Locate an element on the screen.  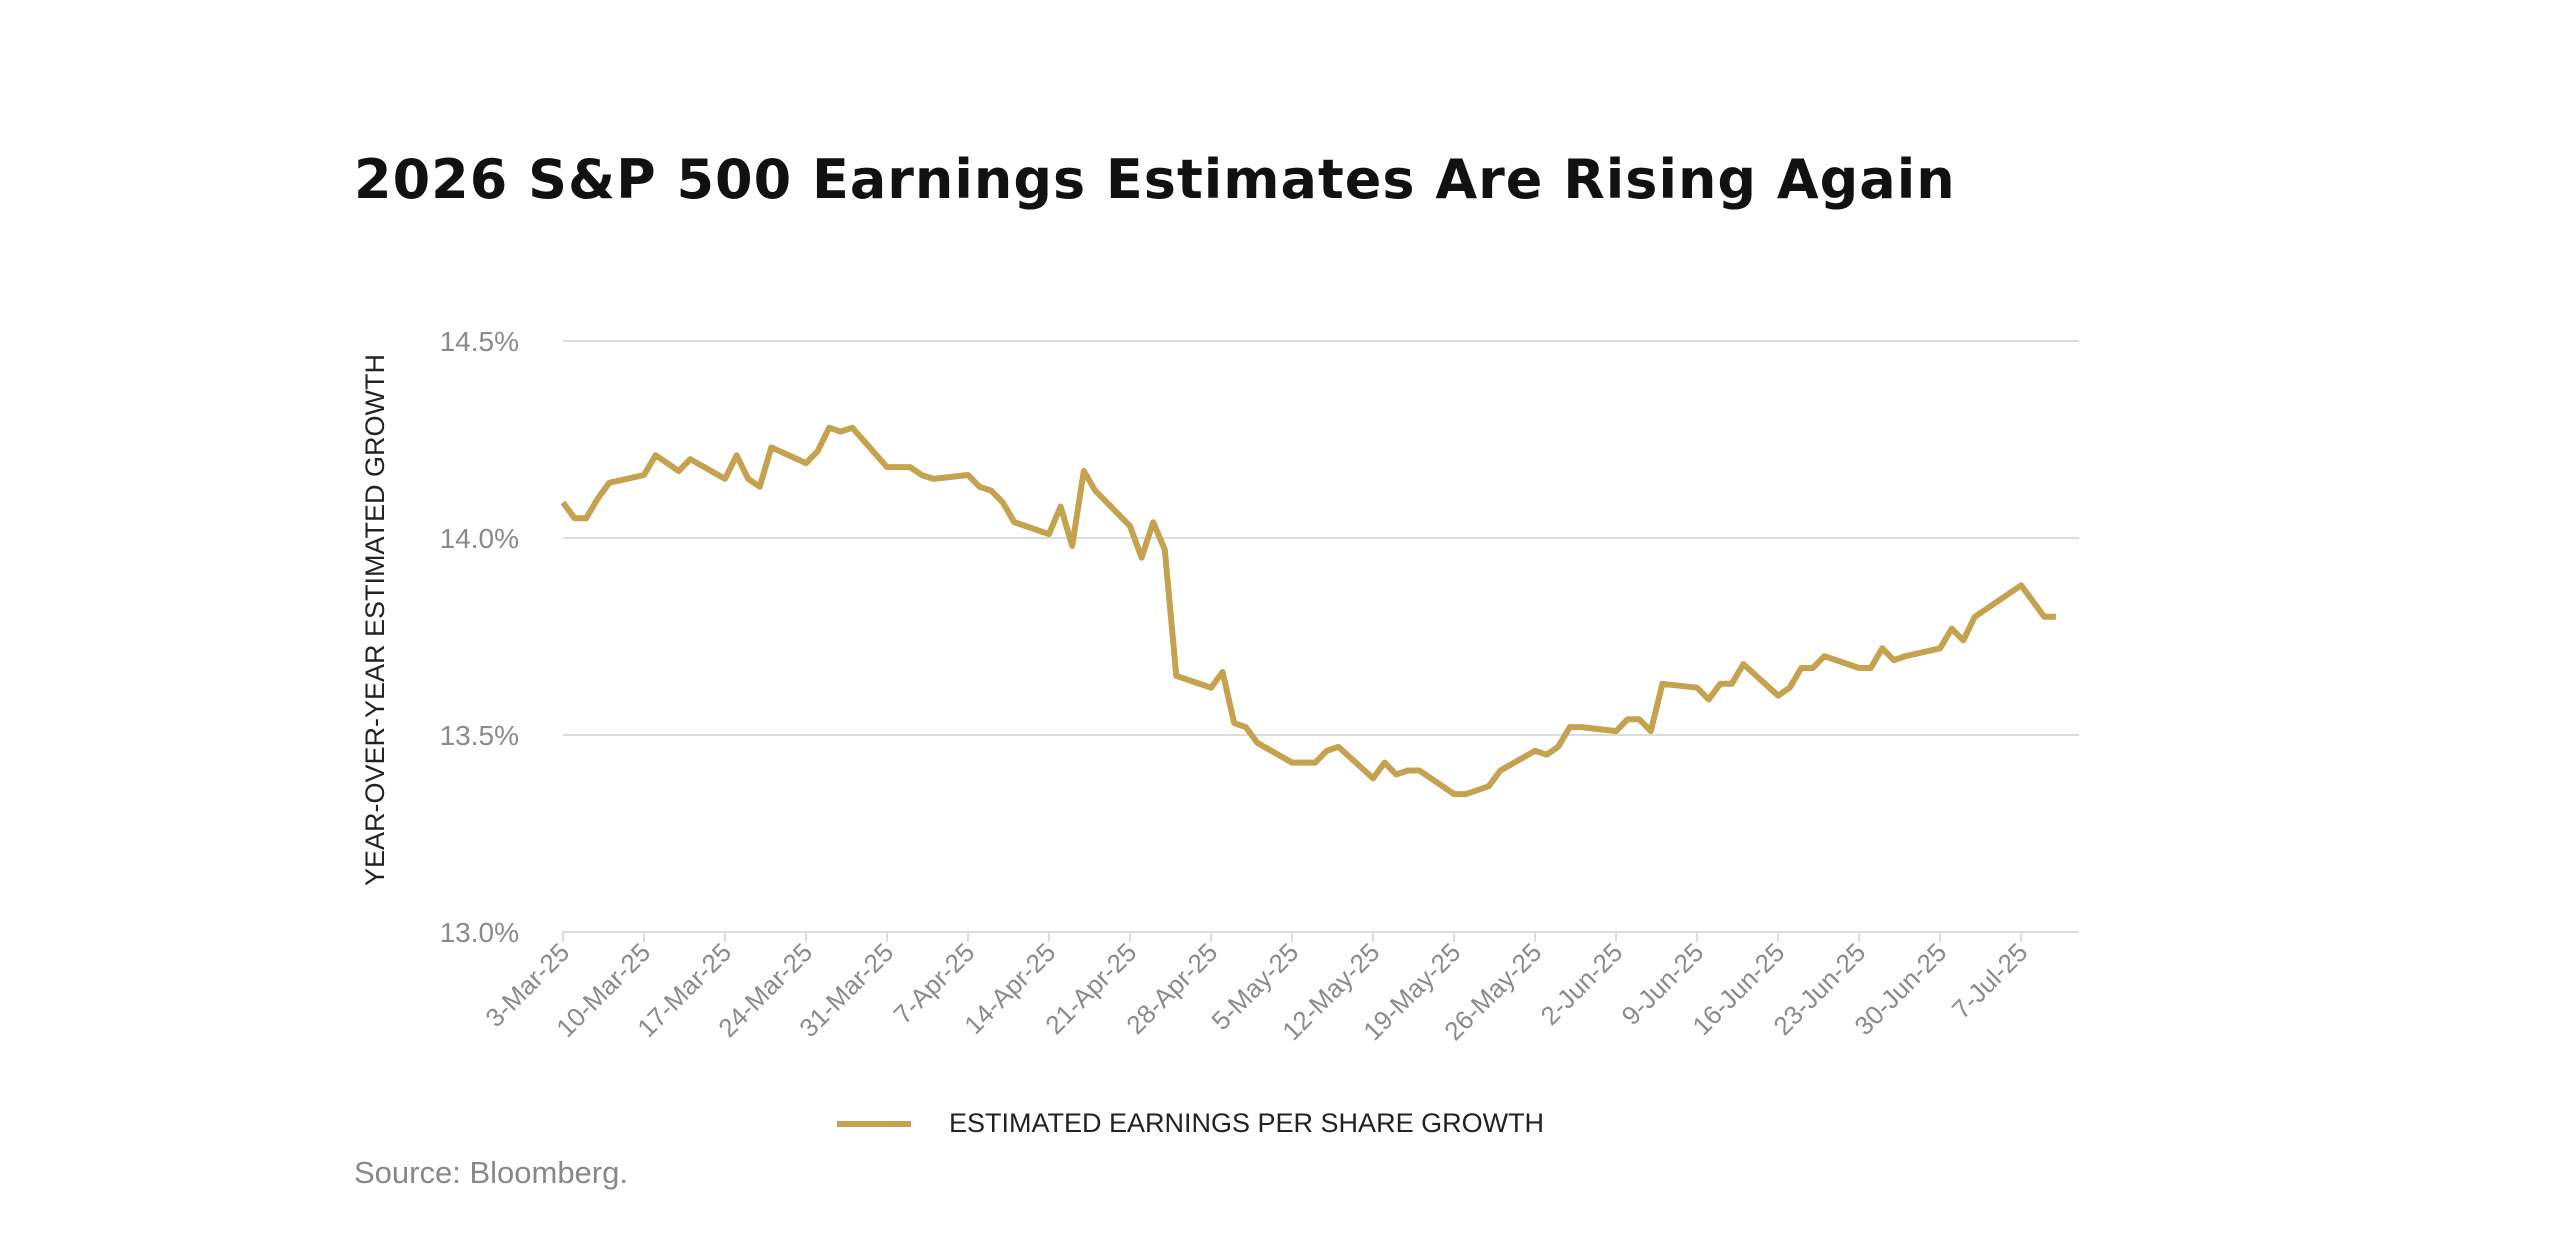
x-tick-label: 7-Jul-25 is located at coordinates (1990, 981).